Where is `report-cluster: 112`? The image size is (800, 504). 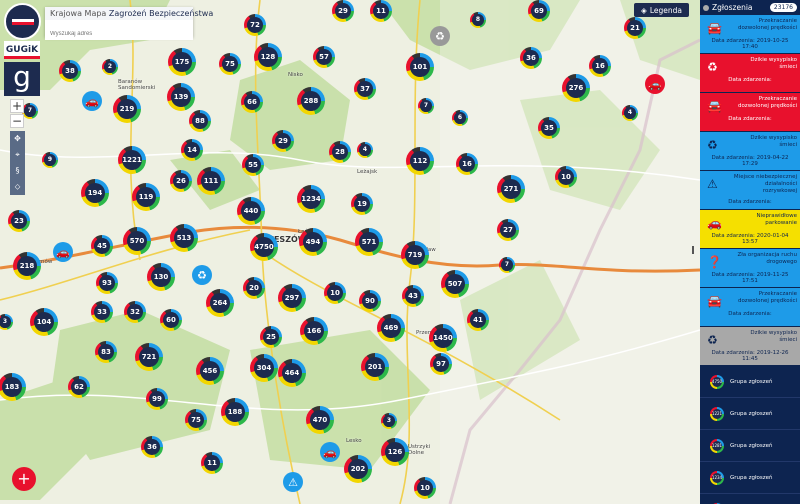
report-cluster: 112 is located at coordinates (420, 161).